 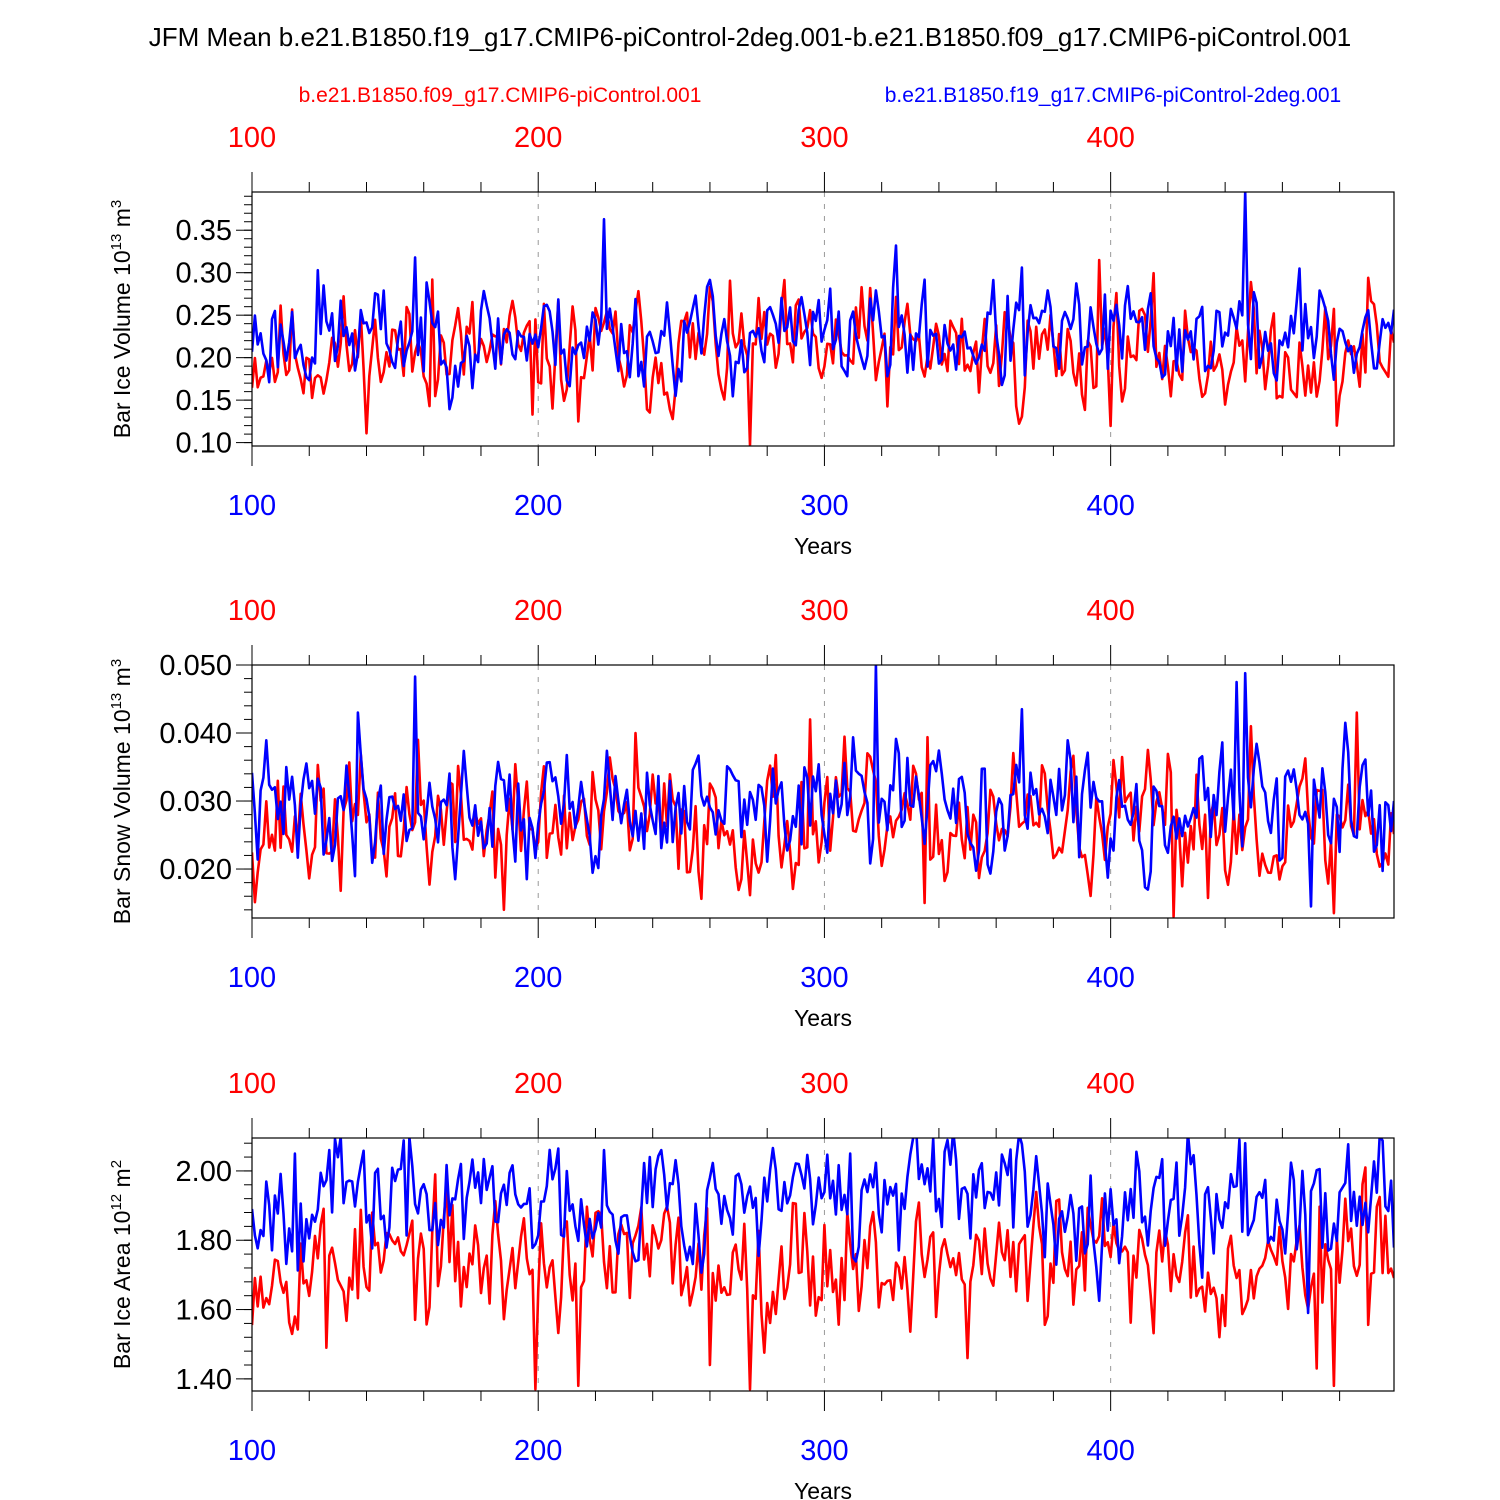 What do you see at coordinates (500, 95) in the screenshot?
I see `legend-red-case: b.e21.B1850.f09_g17.CMIP6-piControl.001` at bounding box center [500, 95].